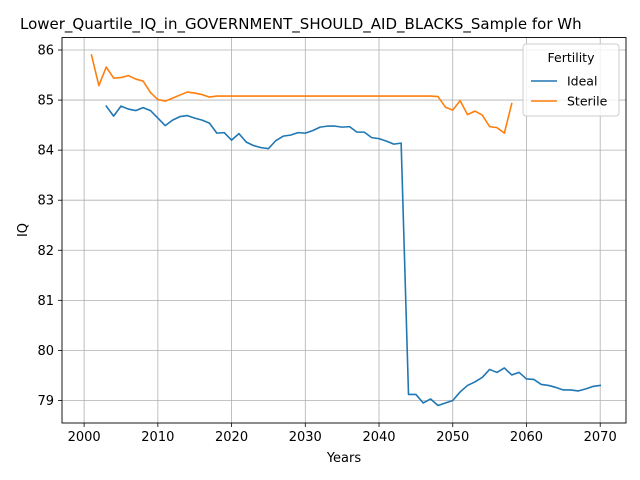  I want to click on y-tick-label: 81, so click(45, 301).